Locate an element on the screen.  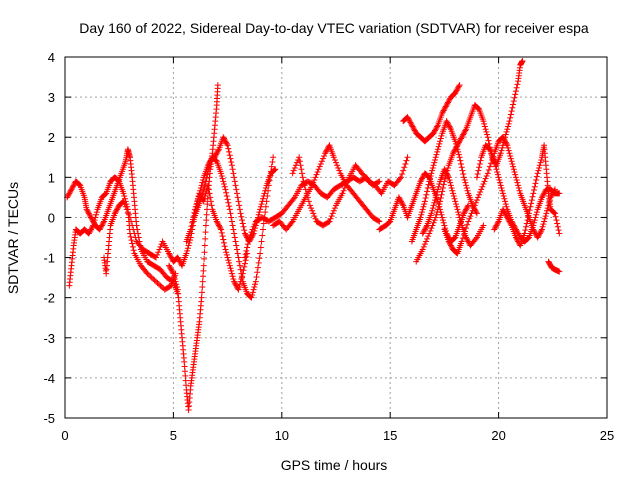
x-tick-label: 5 is located at coordinates (173, 435).